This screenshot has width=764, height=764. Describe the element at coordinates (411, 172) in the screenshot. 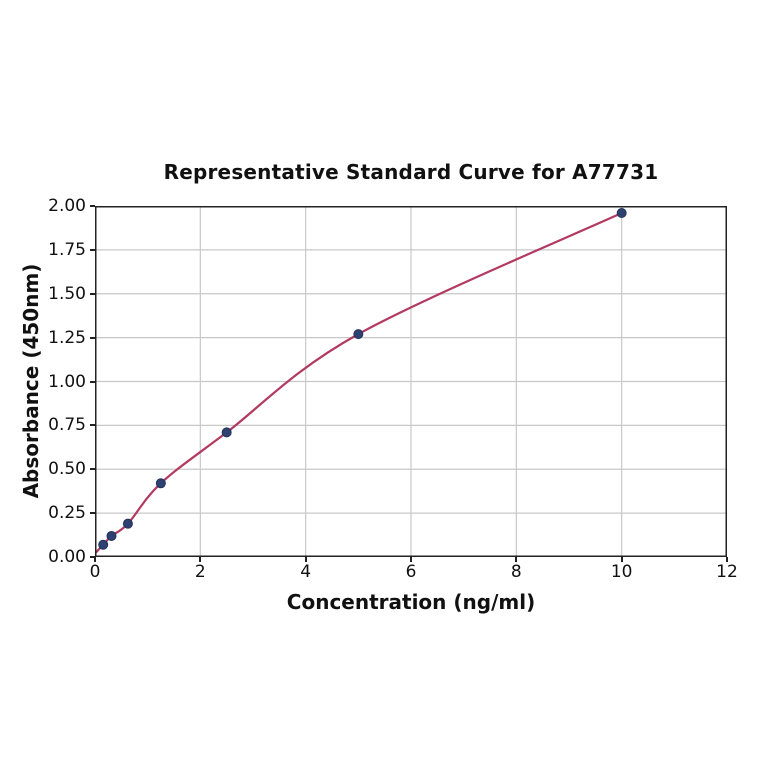

I see `chart-title: Representative Standard Curve for A77731` at that location.